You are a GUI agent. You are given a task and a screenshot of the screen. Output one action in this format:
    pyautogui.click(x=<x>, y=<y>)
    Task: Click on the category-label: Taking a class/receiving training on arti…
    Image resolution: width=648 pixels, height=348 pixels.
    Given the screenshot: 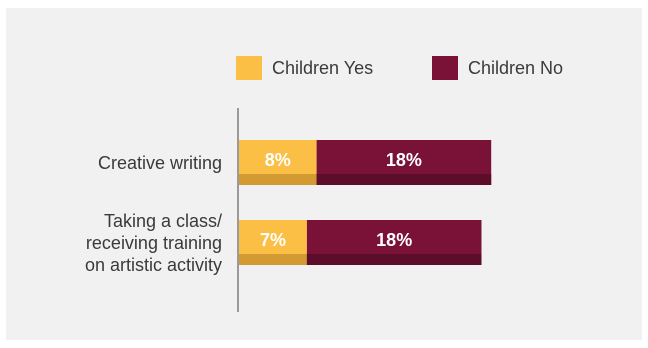 What is the action you would take?
    pyautogui.click(x=153, y=242)
    